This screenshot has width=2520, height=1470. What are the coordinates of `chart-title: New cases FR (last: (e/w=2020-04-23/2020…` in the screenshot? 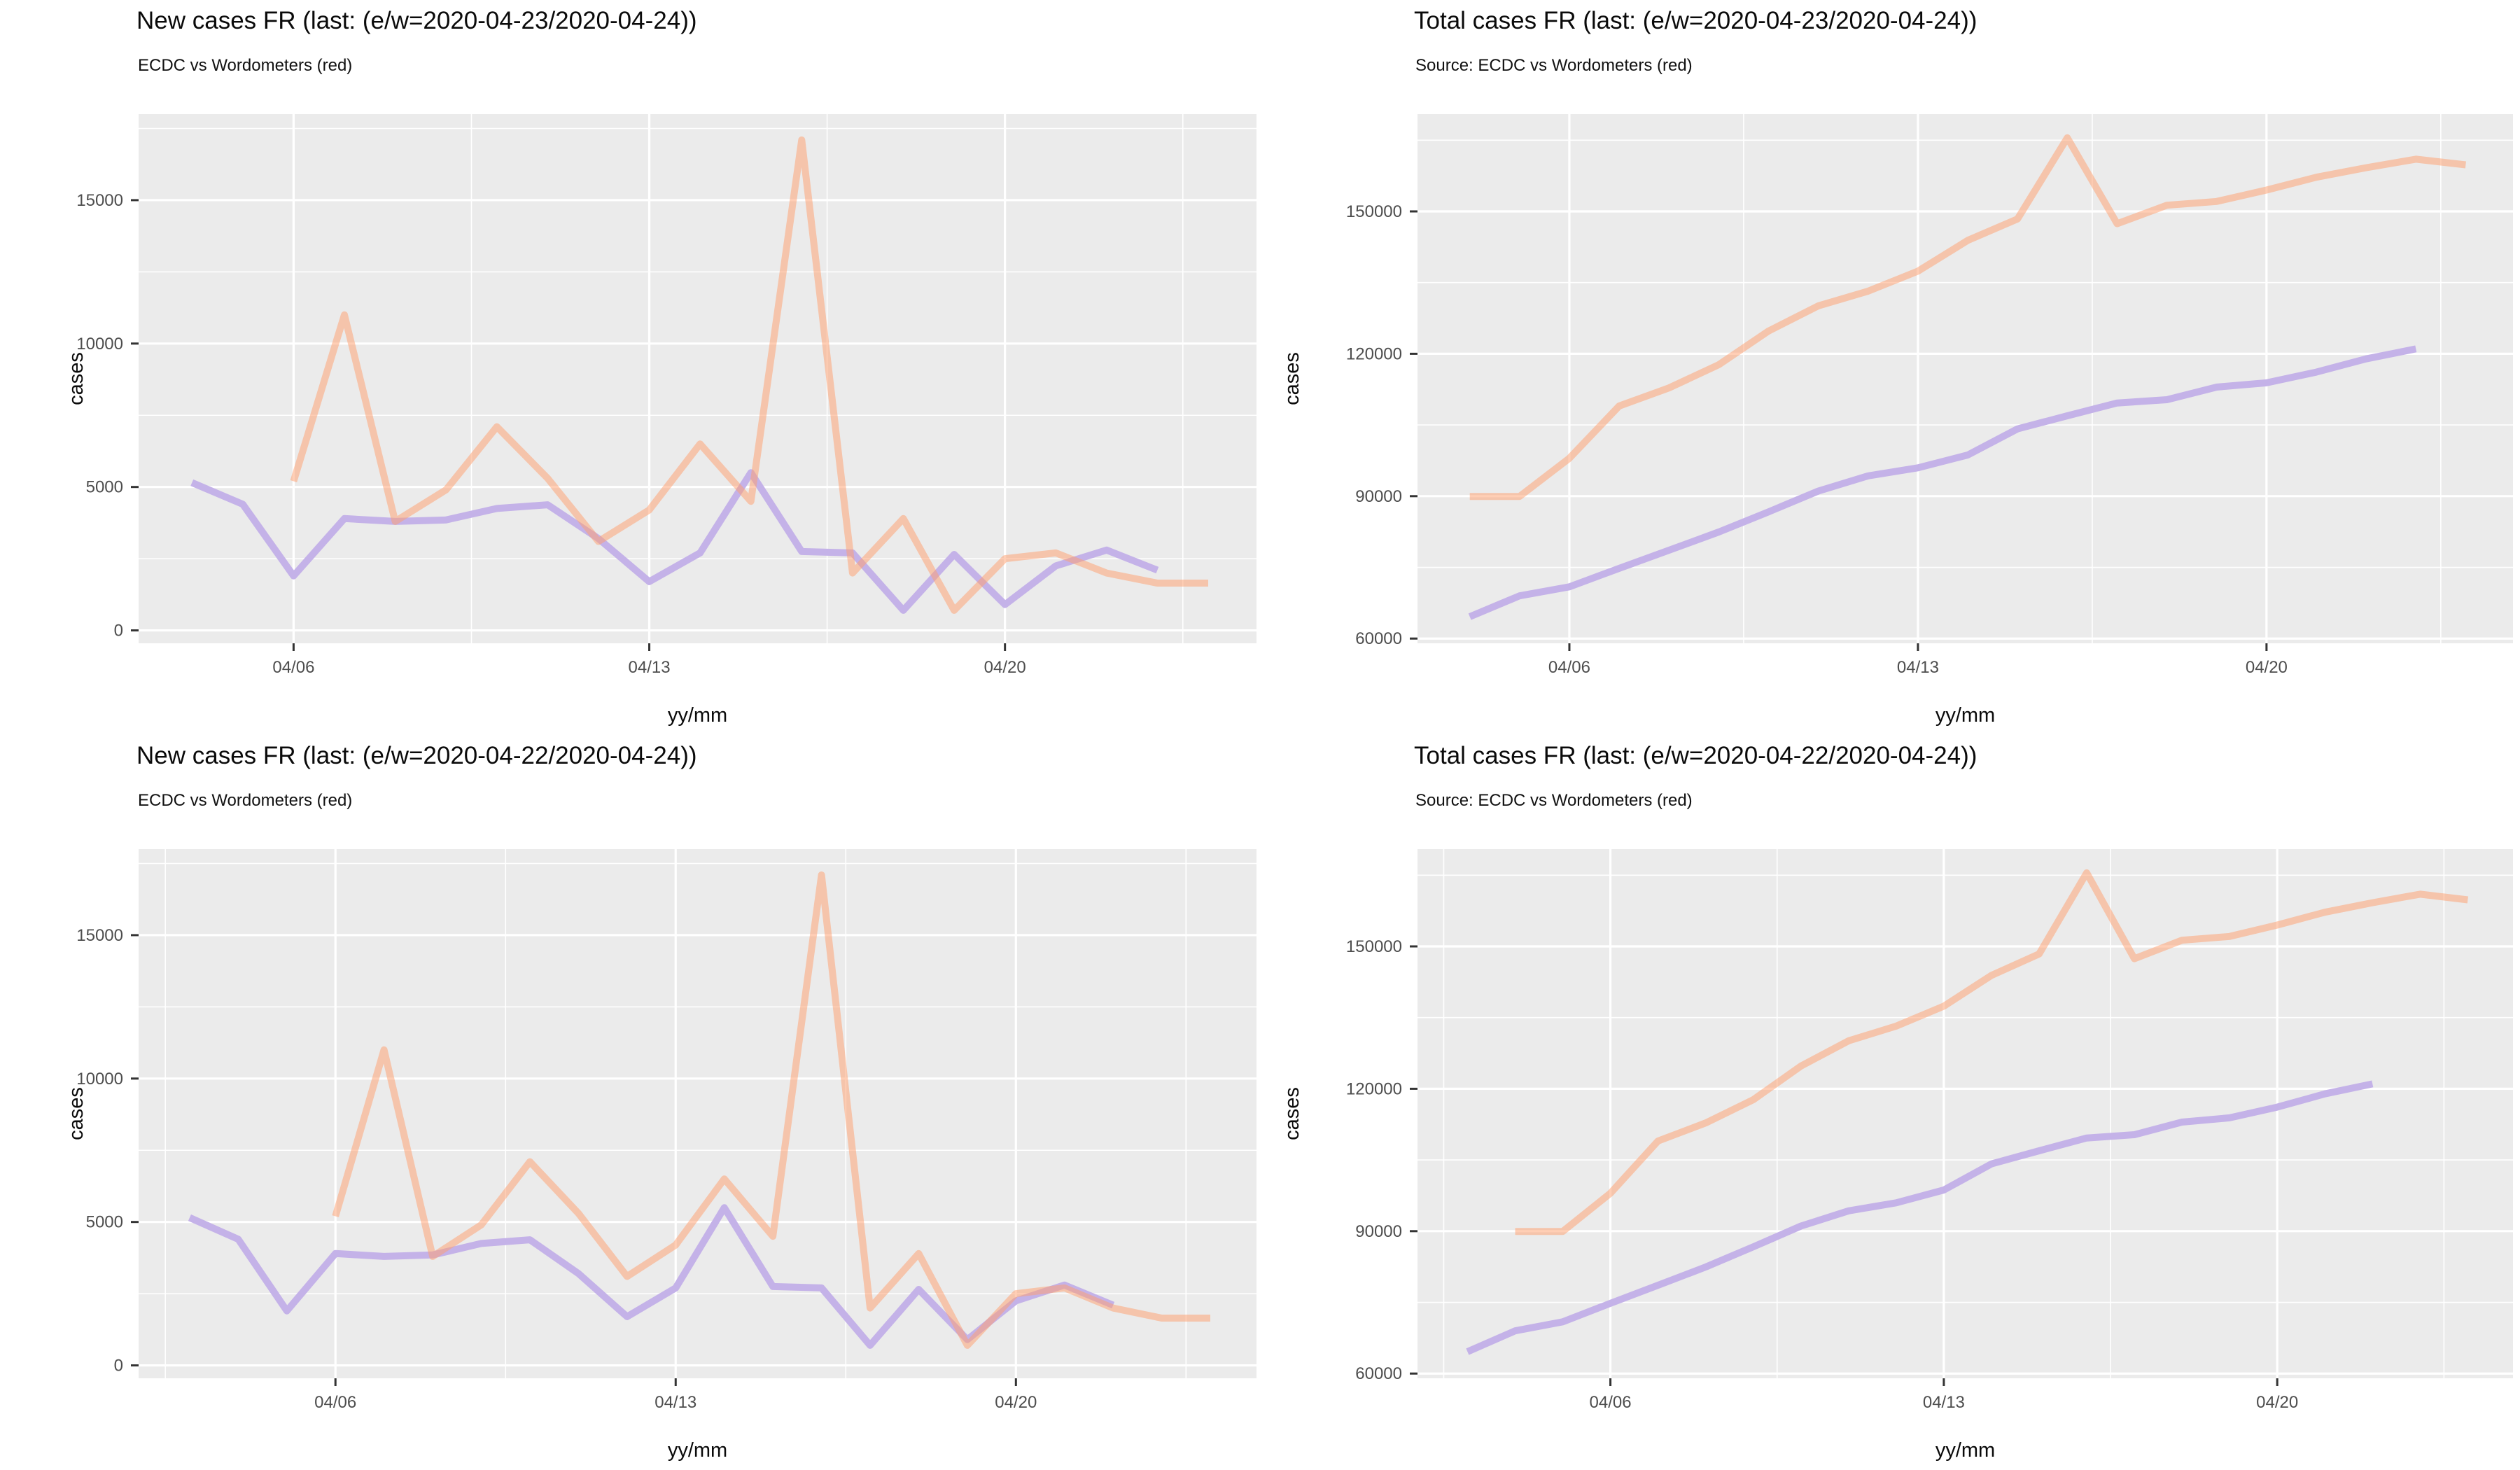 It's located at (416, 20).